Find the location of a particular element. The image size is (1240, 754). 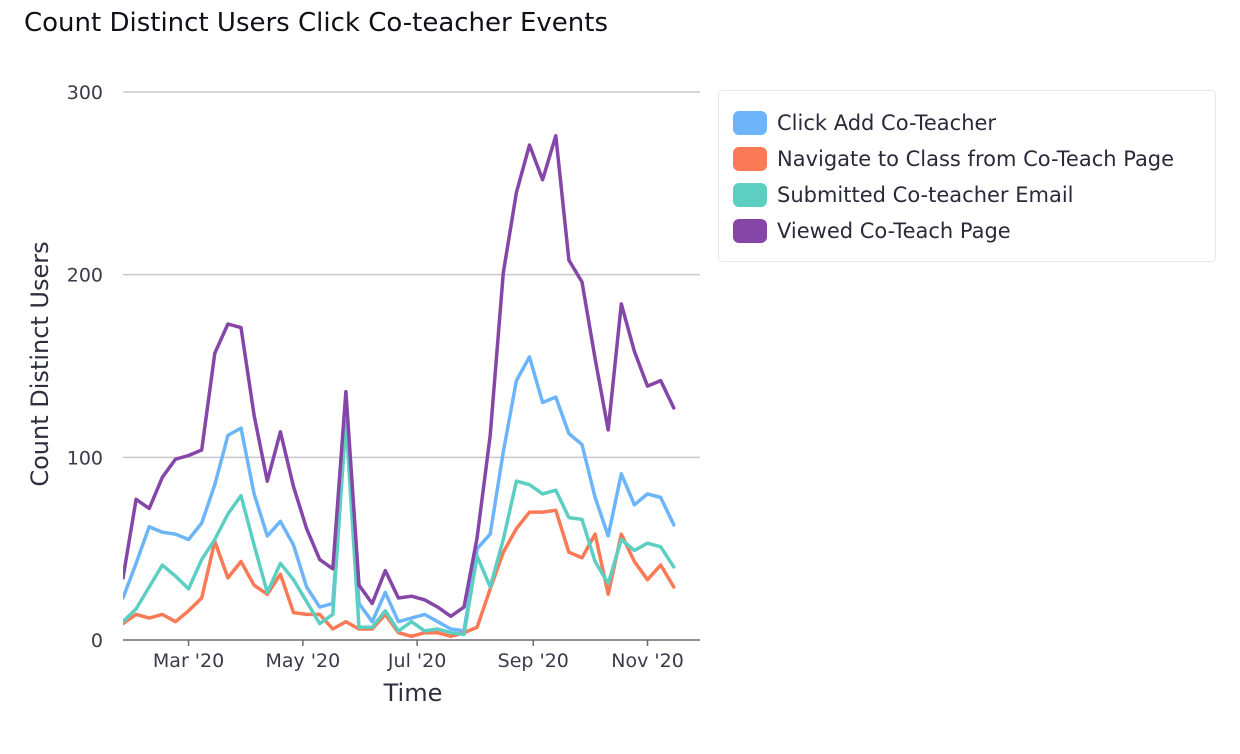

x-tick-label: Jul '20 is located at coordinates (416, 661).